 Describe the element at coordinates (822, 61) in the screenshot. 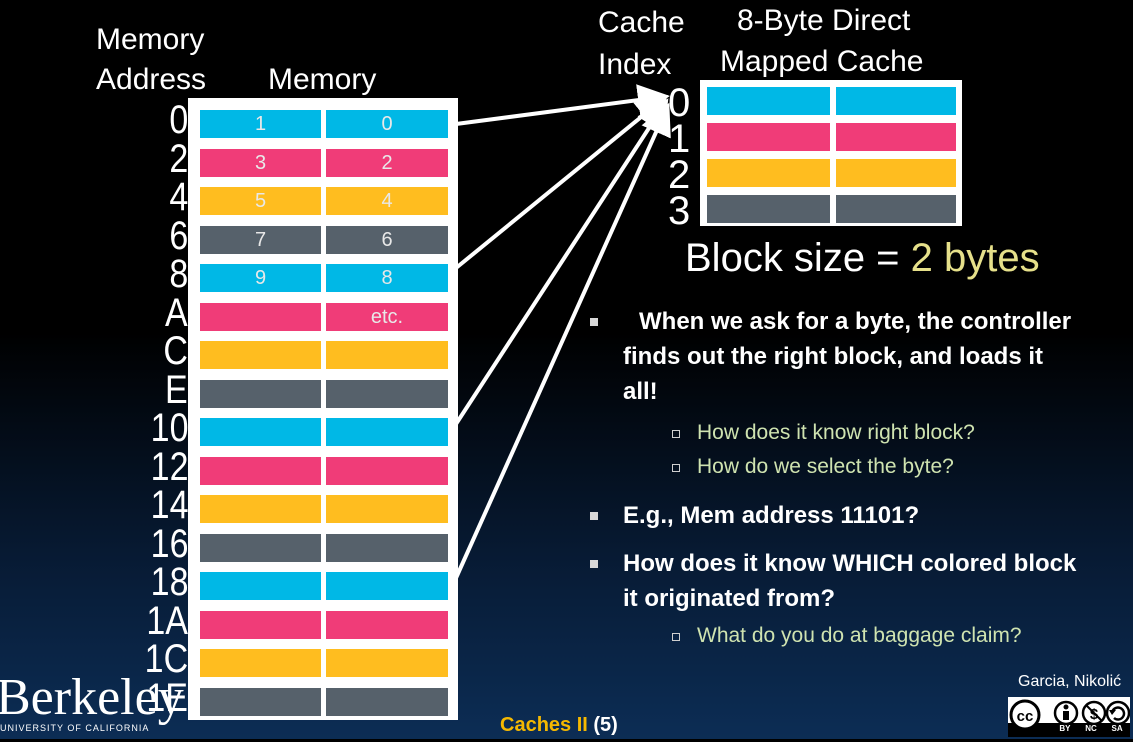

I see `cache-title-line2: Mapped Cache` at that location.